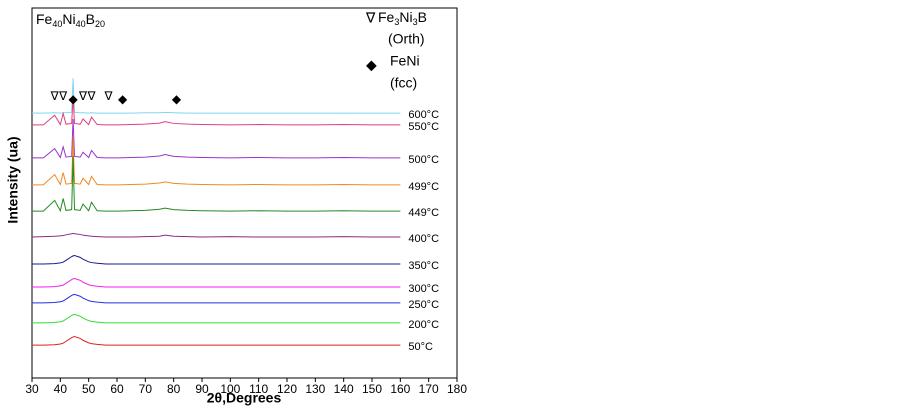 Image resolution: width=900 pixels, height=410 pixels. What do you see at coordinates (372, 389) in the screenshot?
I see `x-tick-label: 150` at bounding box center [372, 389].